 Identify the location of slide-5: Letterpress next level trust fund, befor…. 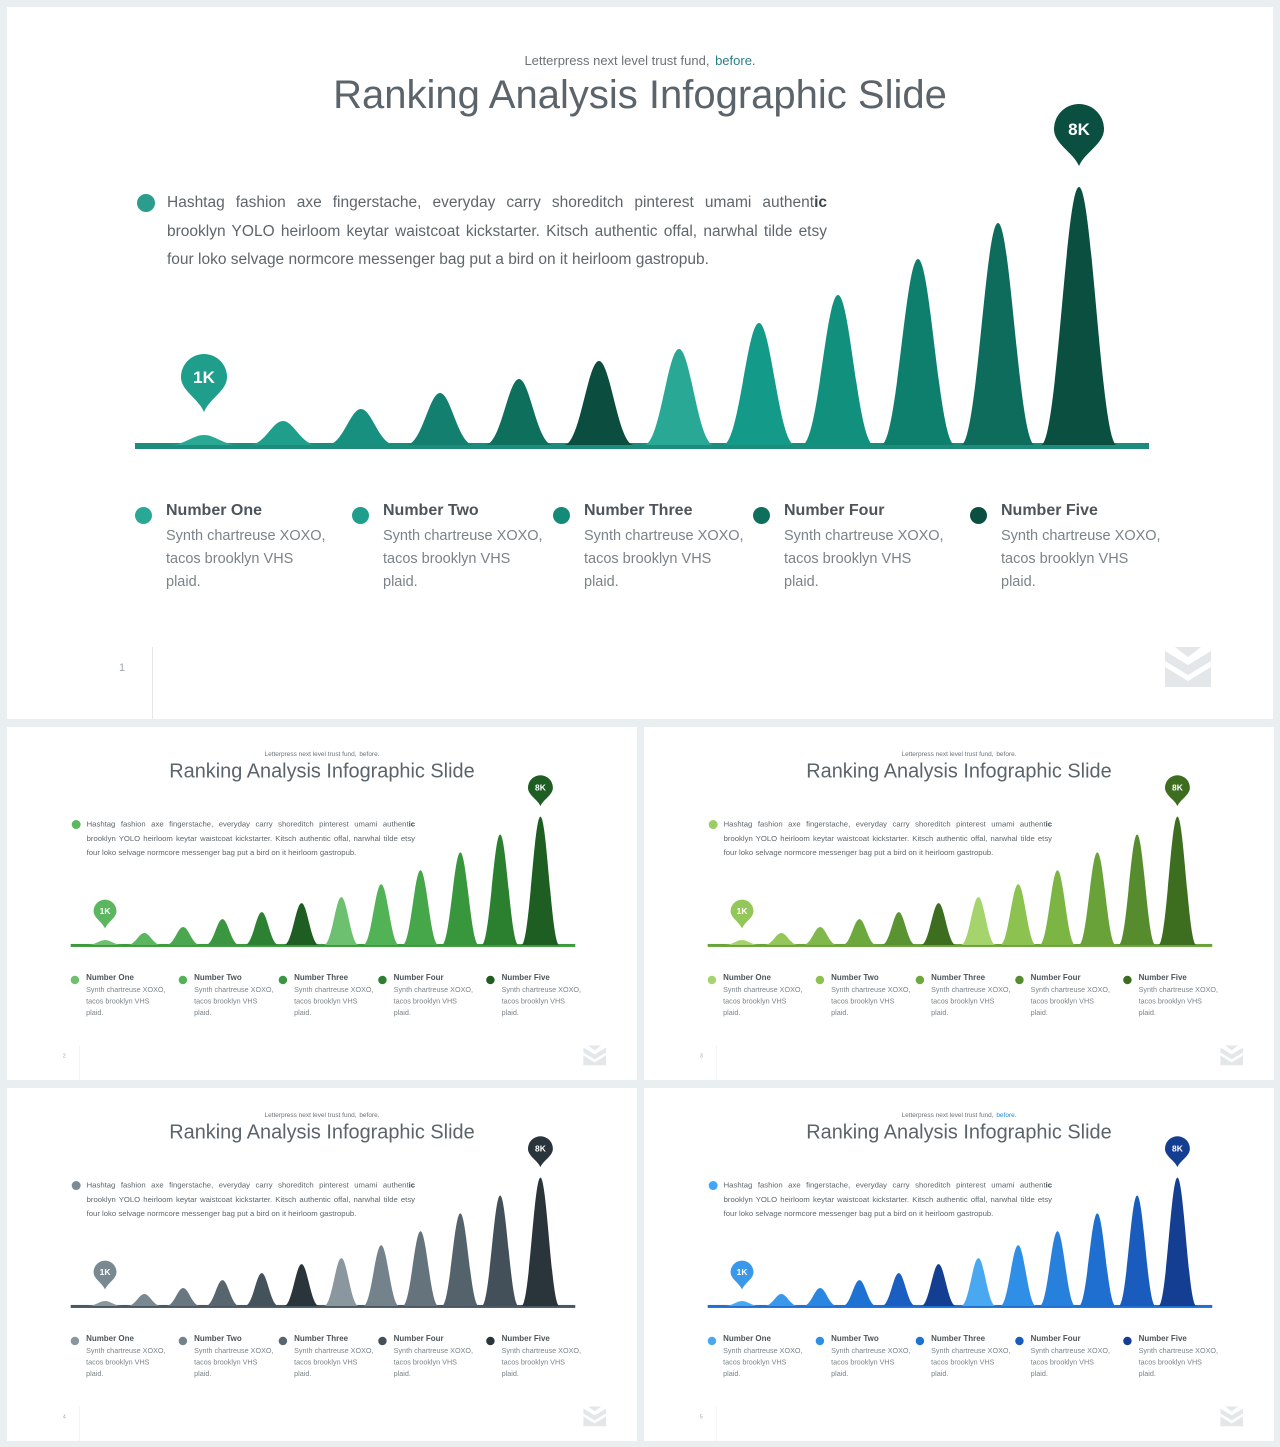
(959, 1264).